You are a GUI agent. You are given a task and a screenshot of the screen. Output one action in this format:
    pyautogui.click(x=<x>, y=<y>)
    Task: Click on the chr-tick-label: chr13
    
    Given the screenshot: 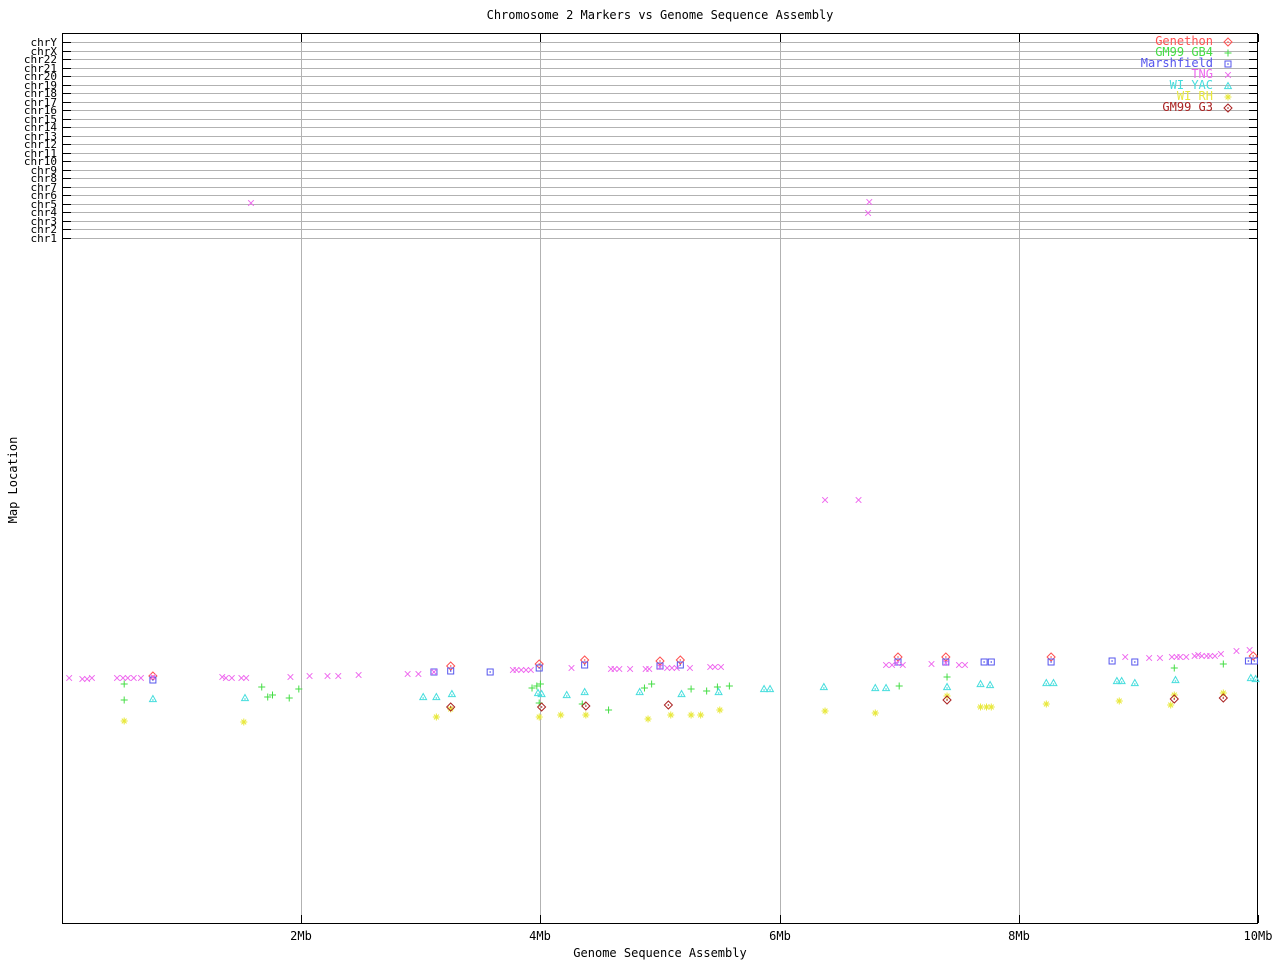 What is the action you would take?
    pyautogui.click(x=40, y=136)
    